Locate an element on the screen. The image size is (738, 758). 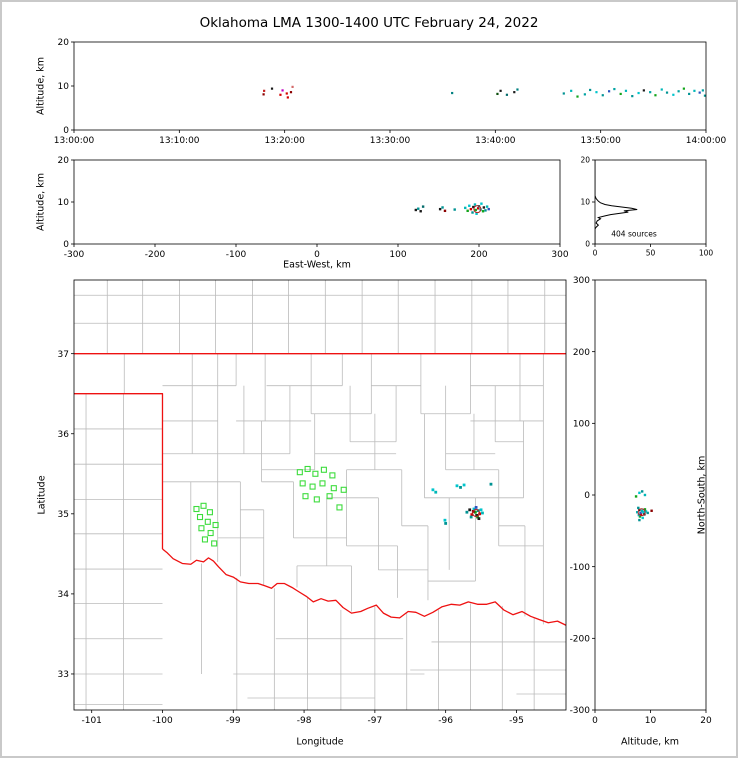
ns-height-ylabel: North-South, km is located at coordinates (702, 495).